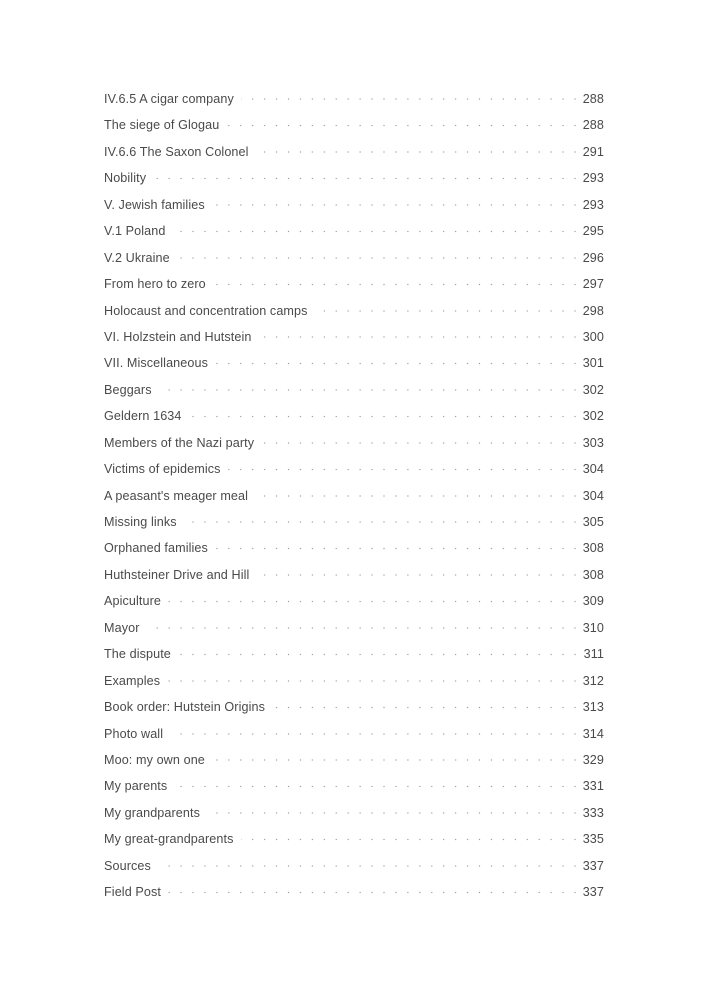 Image resolution: width=709 pixels, height=992 pixels. What do you see at coordinates (354, 839) in the screenshot?
I see `toc-entry: My great-grandparents 335` at bounding box center [354, 839].